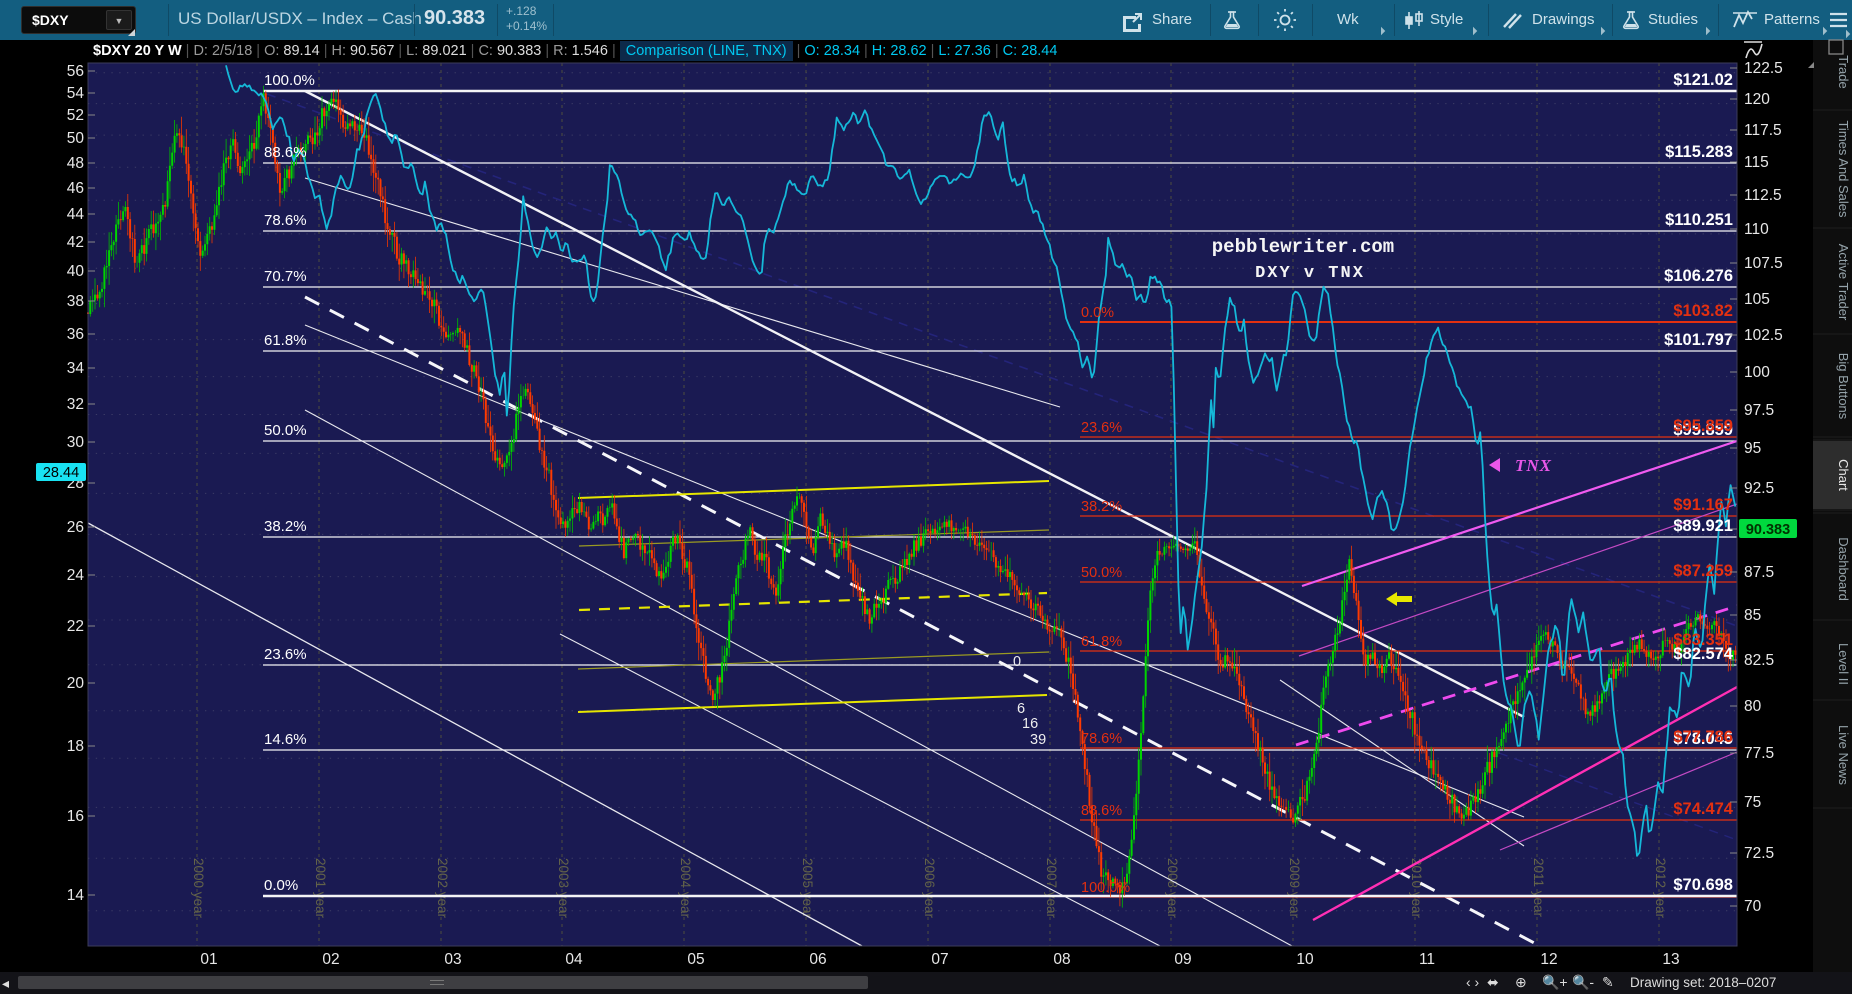  I want to click on svg-text: 36, so click(75, 334).